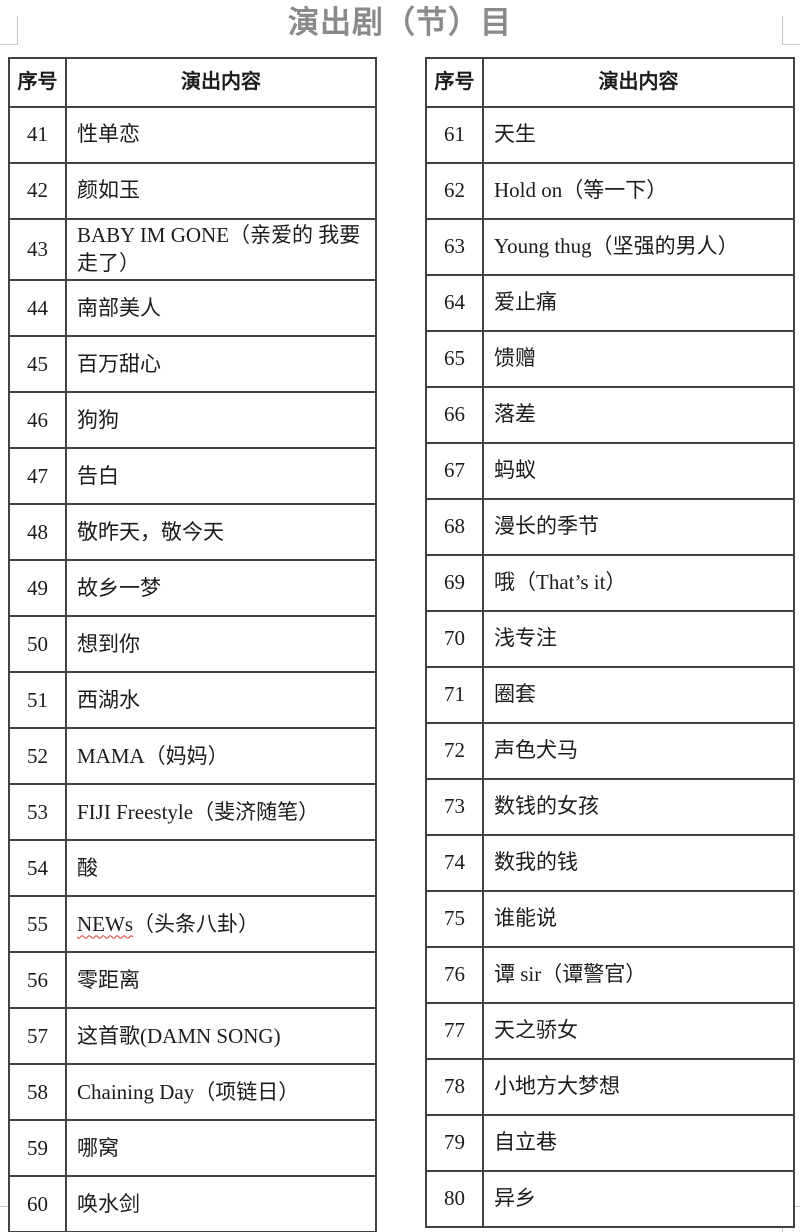  Describe the element at coordinates (9, 30) in the screenshot. I see `margin-corner-mark-top-left` at that location.